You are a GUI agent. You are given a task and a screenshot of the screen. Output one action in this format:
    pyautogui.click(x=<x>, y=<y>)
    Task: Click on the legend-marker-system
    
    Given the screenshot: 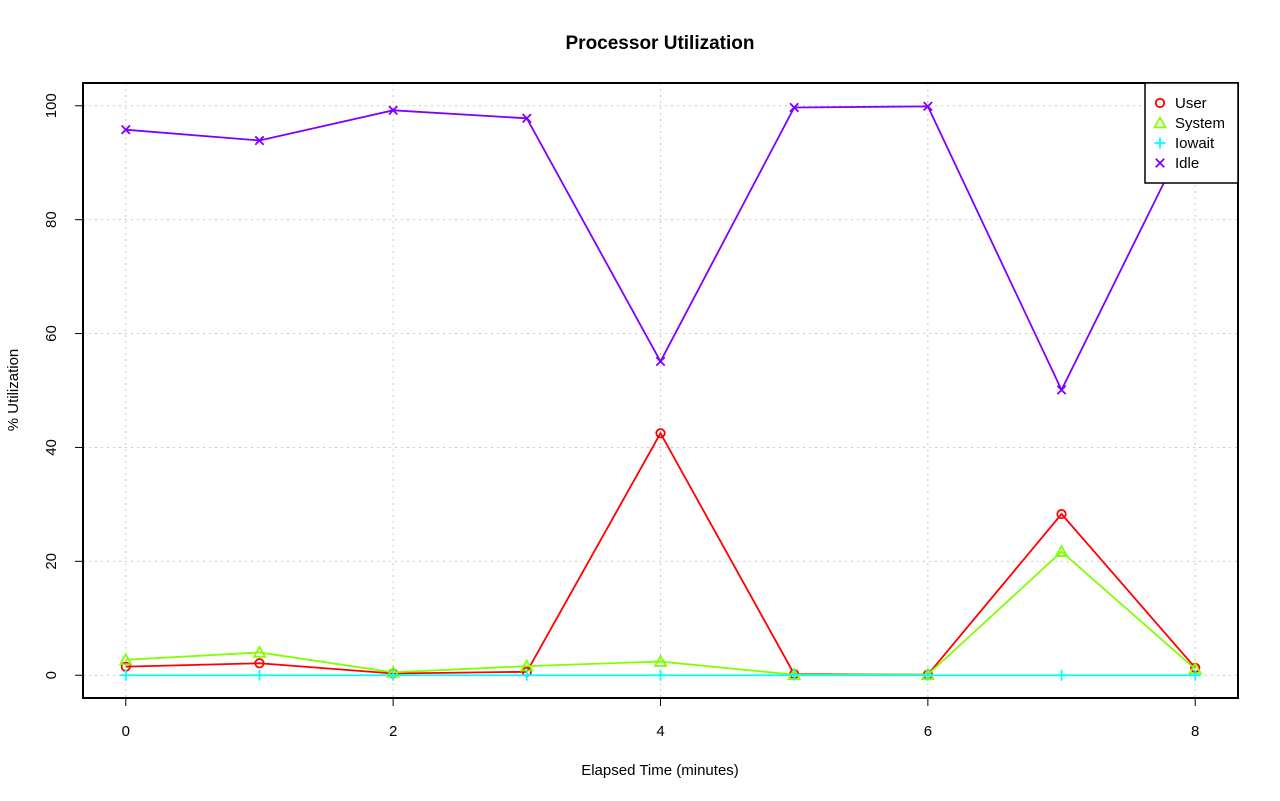 What is the action you would take?
    pyautogui.click(x=1160, y=122)
    